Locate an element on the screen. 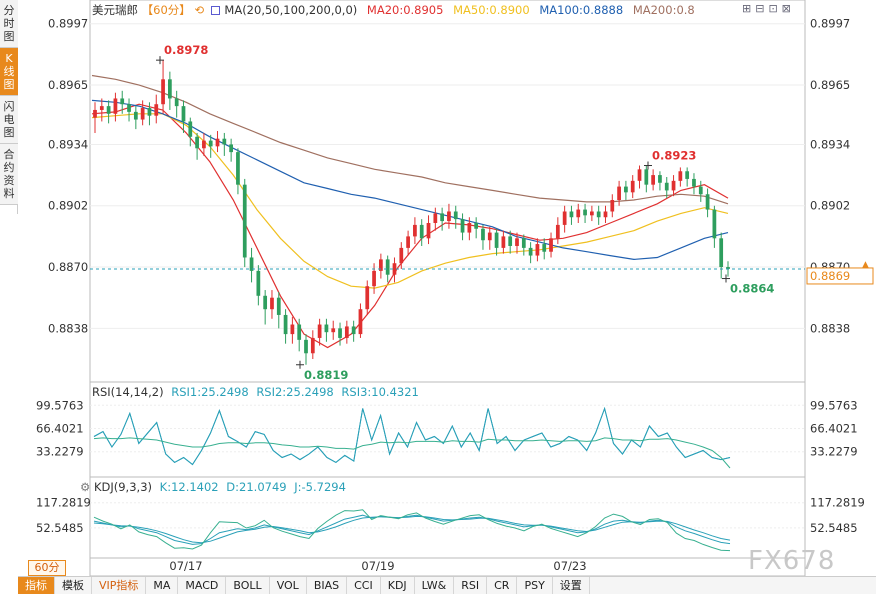 The image size is (876, 594). osc-y-tick-right: 52.5485 is located at coordinates (834, 528).